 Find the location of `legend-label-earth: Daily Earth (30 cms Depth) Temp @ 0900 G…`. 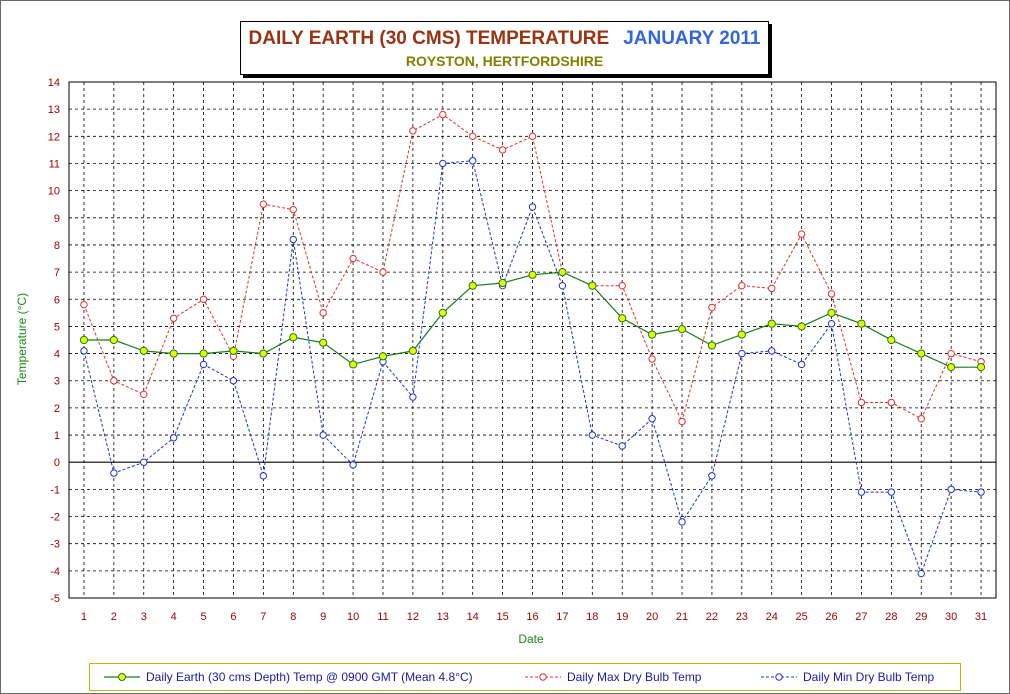

legend-label-earth: Daily Earth (30 cms Depth) Temp @ 0900 G… is located at coordinates (309, 677).